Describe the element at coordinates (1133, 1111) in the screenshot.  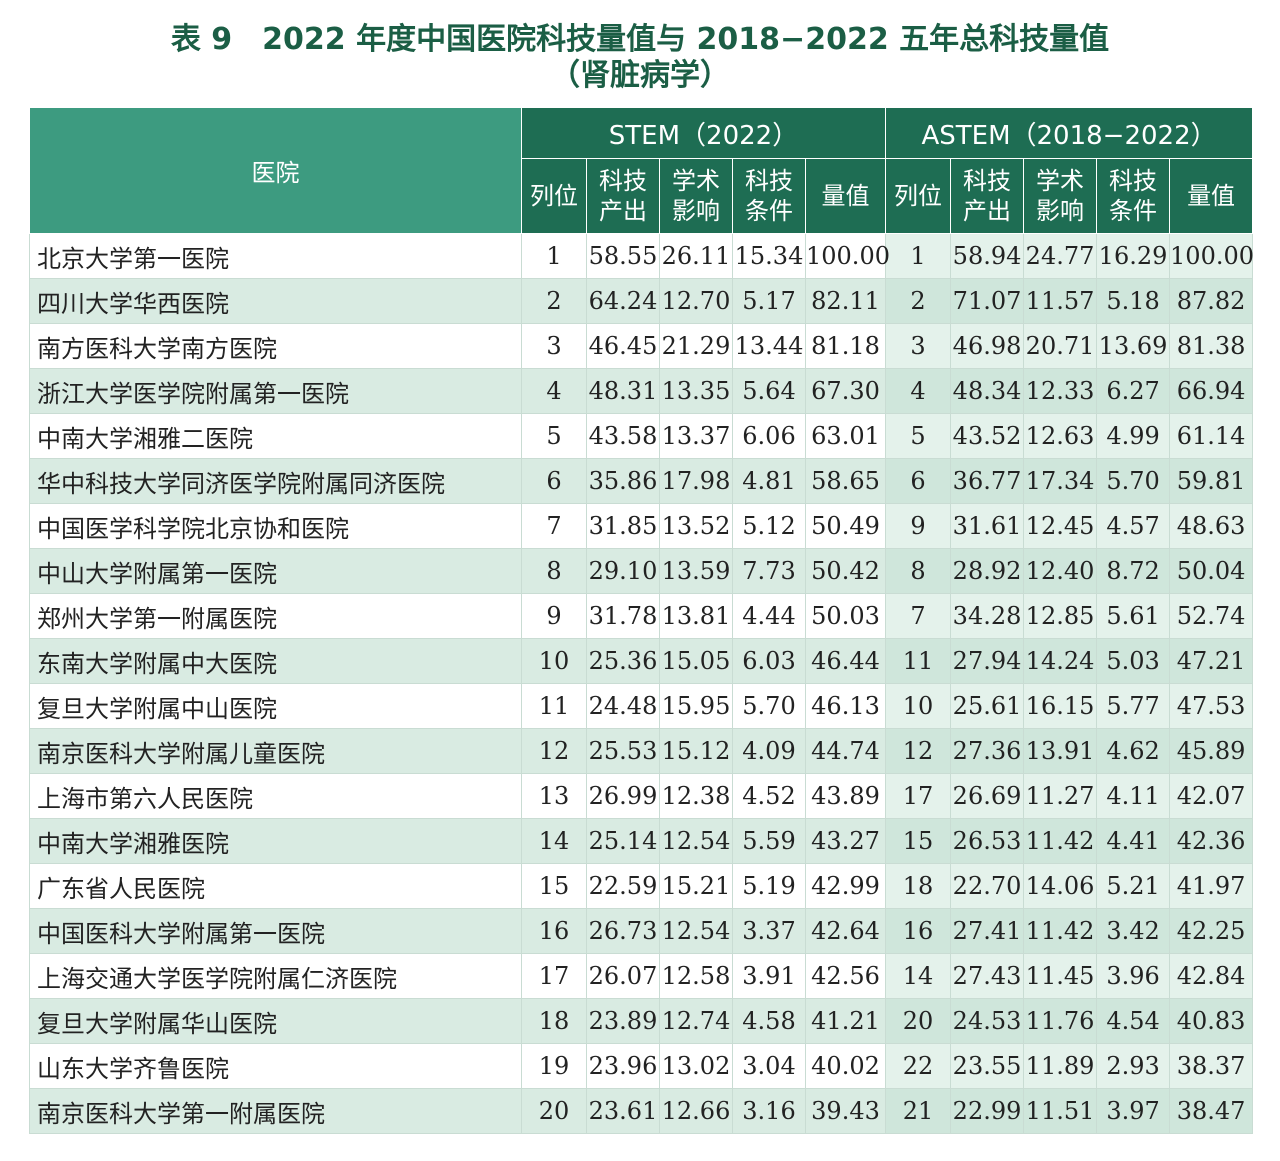
I see `astem-conditions-cell: 3.97` at that location.